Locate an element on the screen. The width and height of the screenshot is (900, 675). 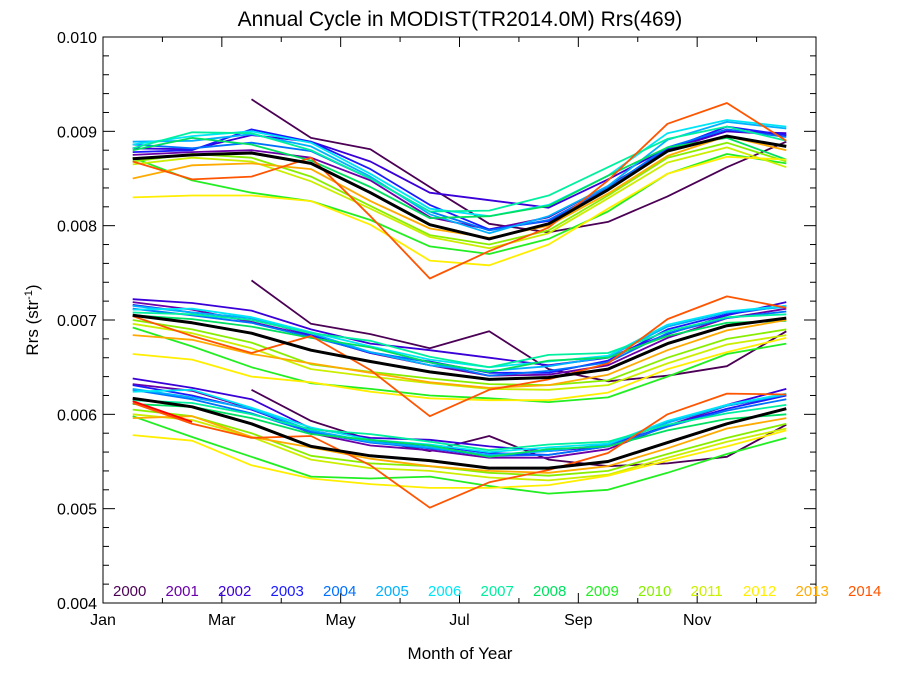
x-tick-label: Mar is located at coordinates (222, 620).